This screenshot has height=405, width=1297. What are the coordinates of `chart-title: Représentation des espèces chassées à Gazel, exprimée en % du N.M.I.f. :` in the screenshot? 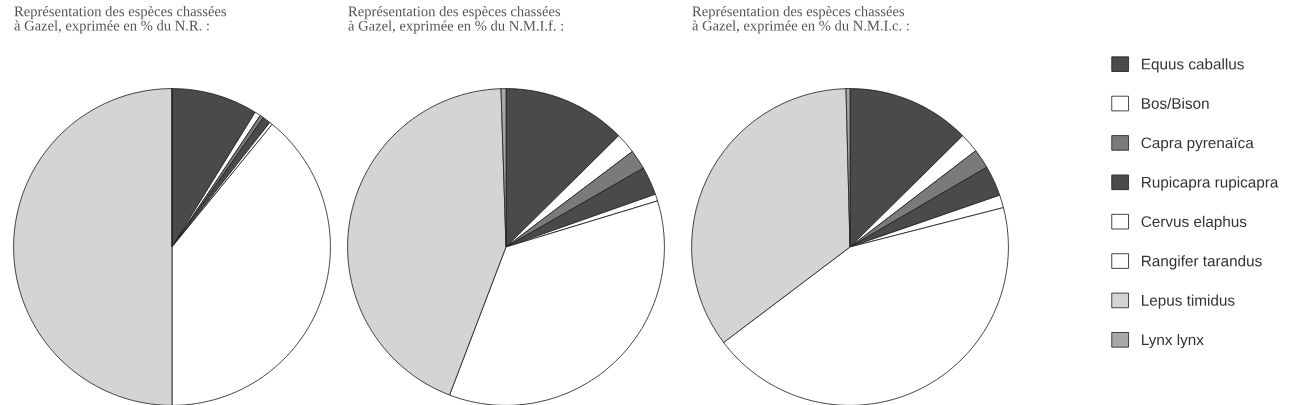 It's located at (456, 20).